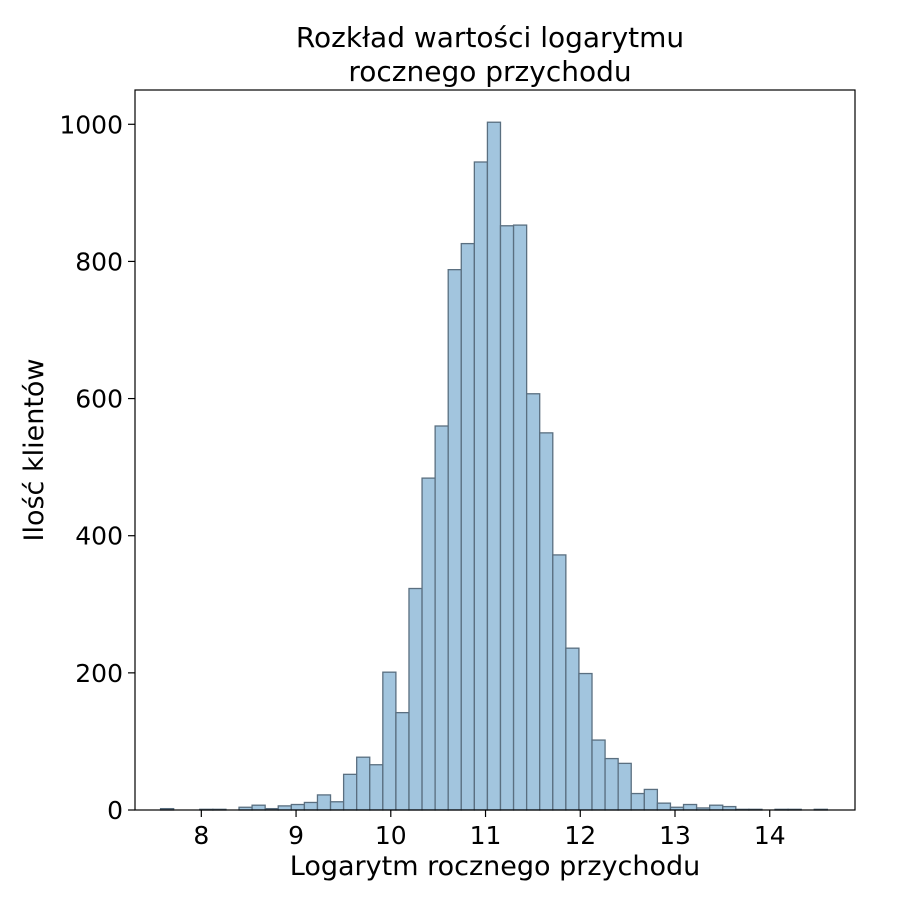 Image resolution: width=900 pixels, height=900 pixels. Describe the element at coordinates (201, 835) in the screenshot. I see `x-tick-label: 8` at that location.